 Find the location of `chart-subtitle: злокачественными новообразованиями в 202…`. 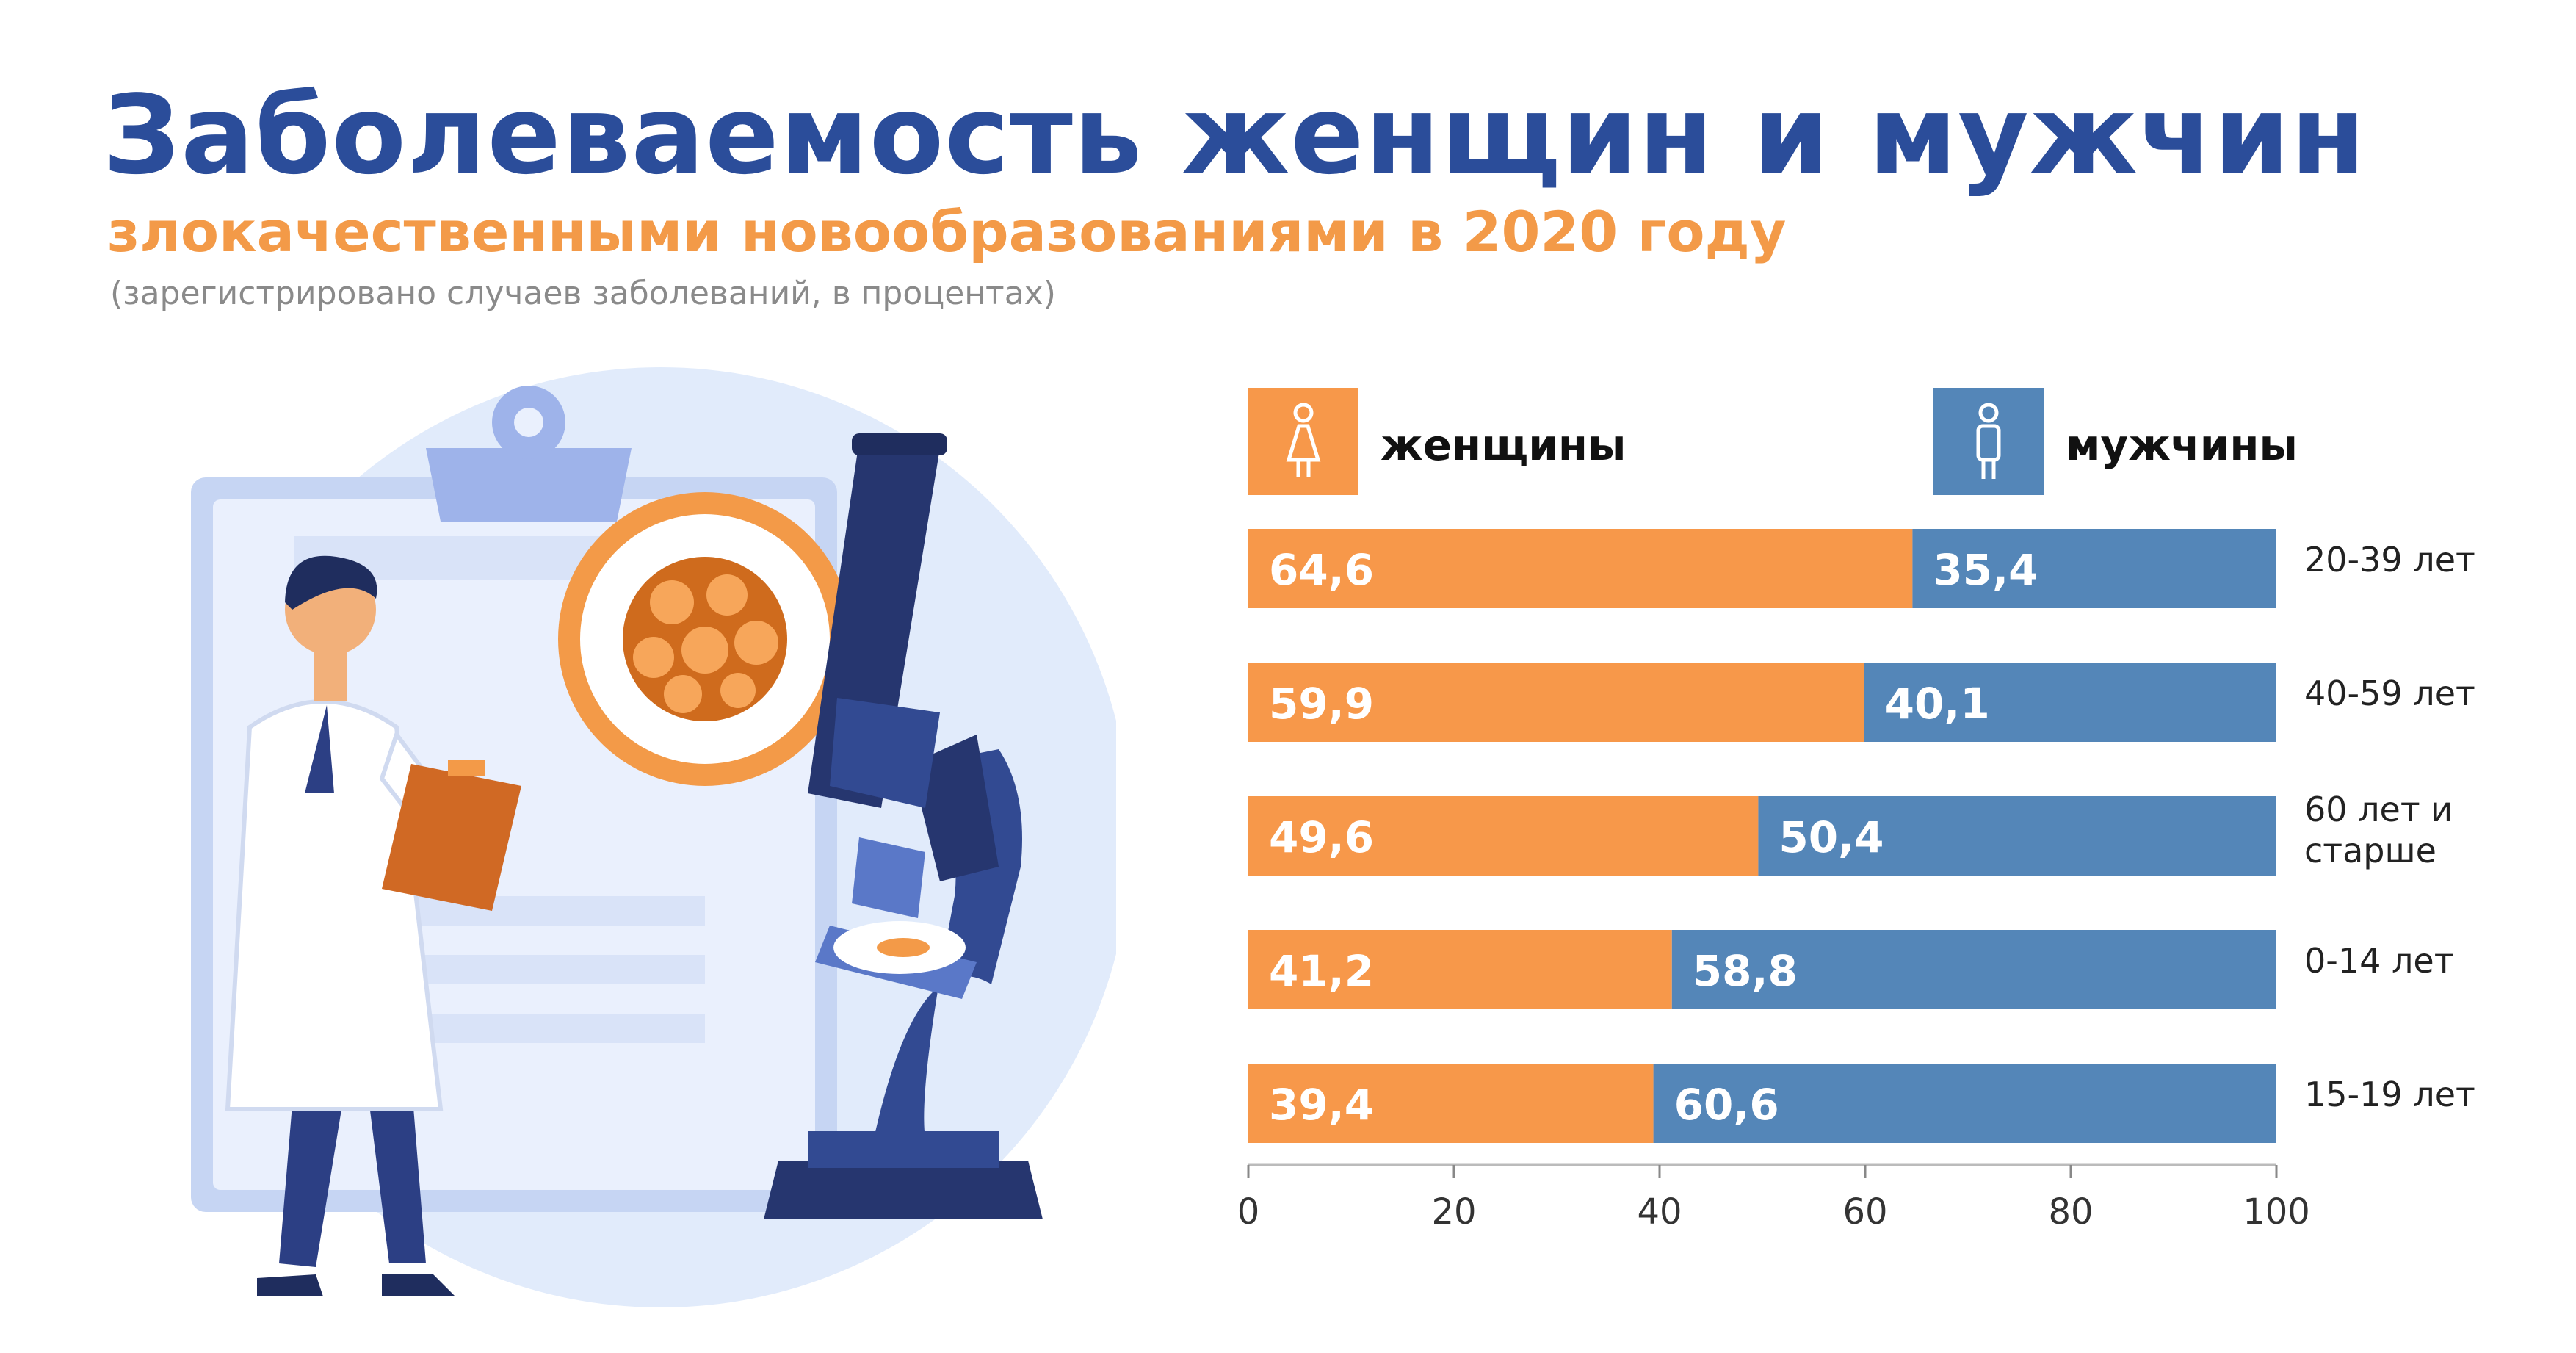

chart-subtitle: злокачественными новообразованиями в 202… is located at coordinates (947, 231).